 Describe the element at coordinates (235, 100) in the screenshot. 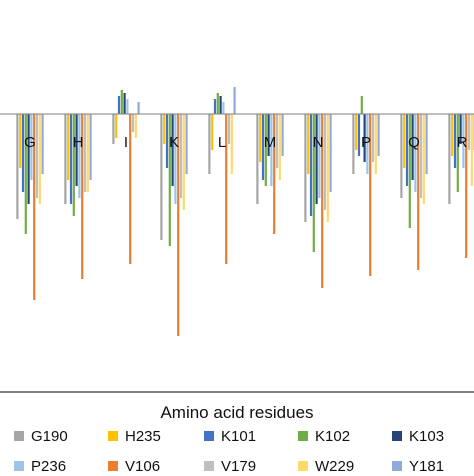

I see `bar-Y181-L` at that location.